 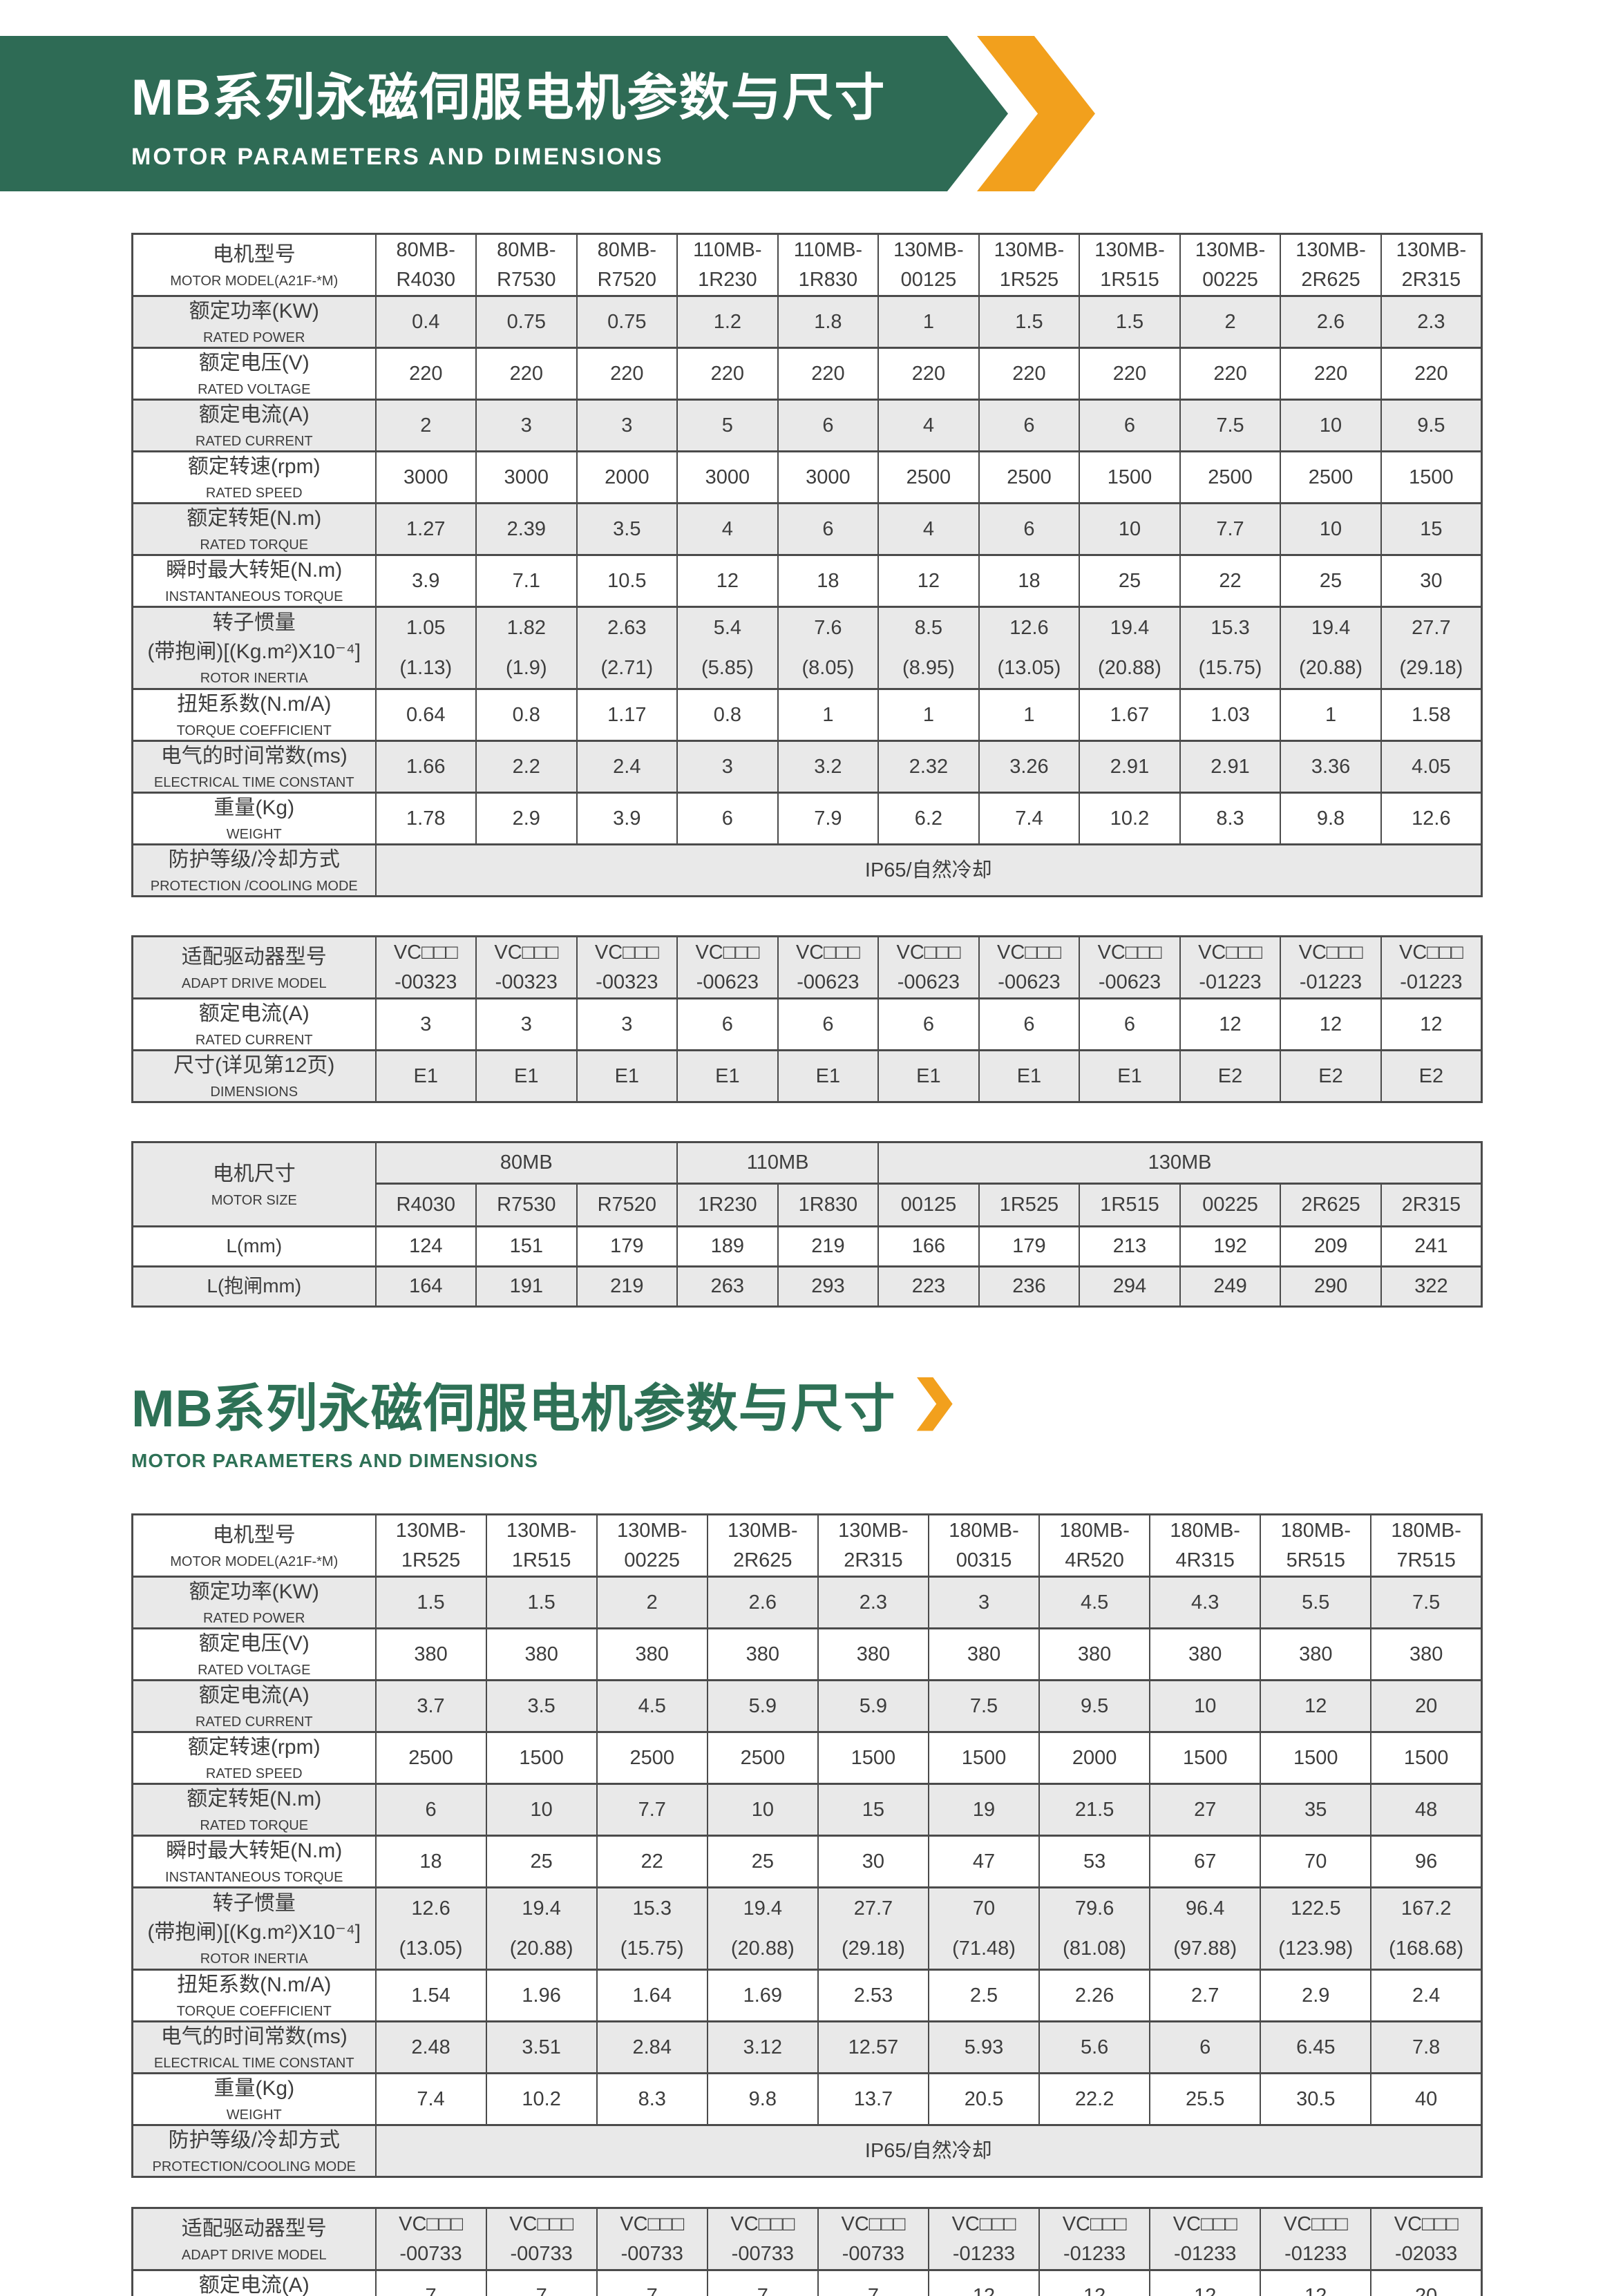 What do you see at coordinates (526, 1205) in the screenshot?
I see `column-header: R7530` at bounding box center [526, 1205].